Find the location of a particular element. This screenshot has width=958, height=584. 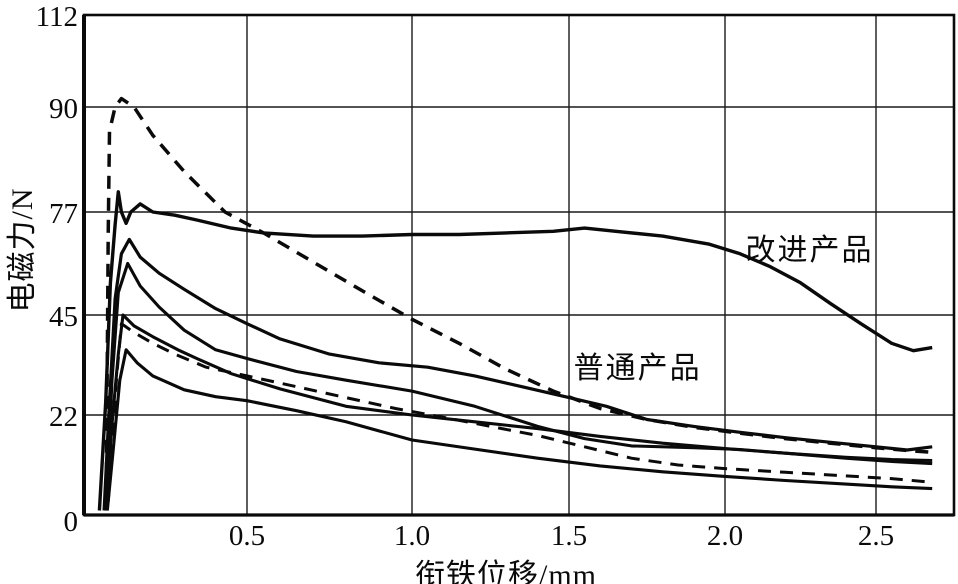

annotation-improved-product: 改进产品 is located at coordinates (809, 251).